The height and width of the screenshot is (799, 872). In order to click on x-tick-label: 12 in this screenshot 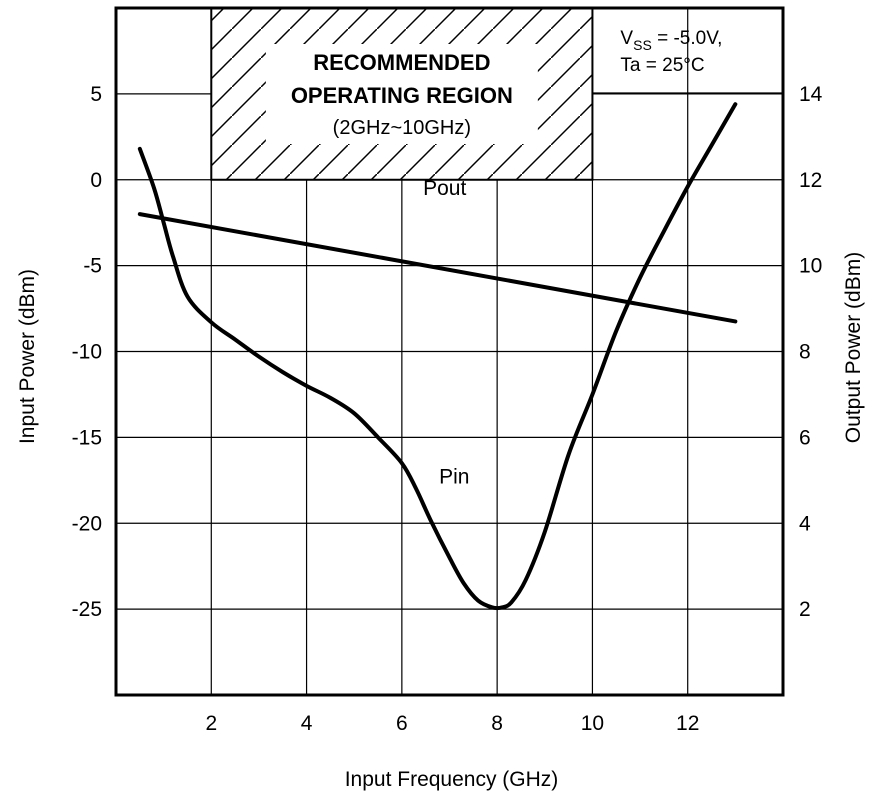, I will do `click(687, 723)`.